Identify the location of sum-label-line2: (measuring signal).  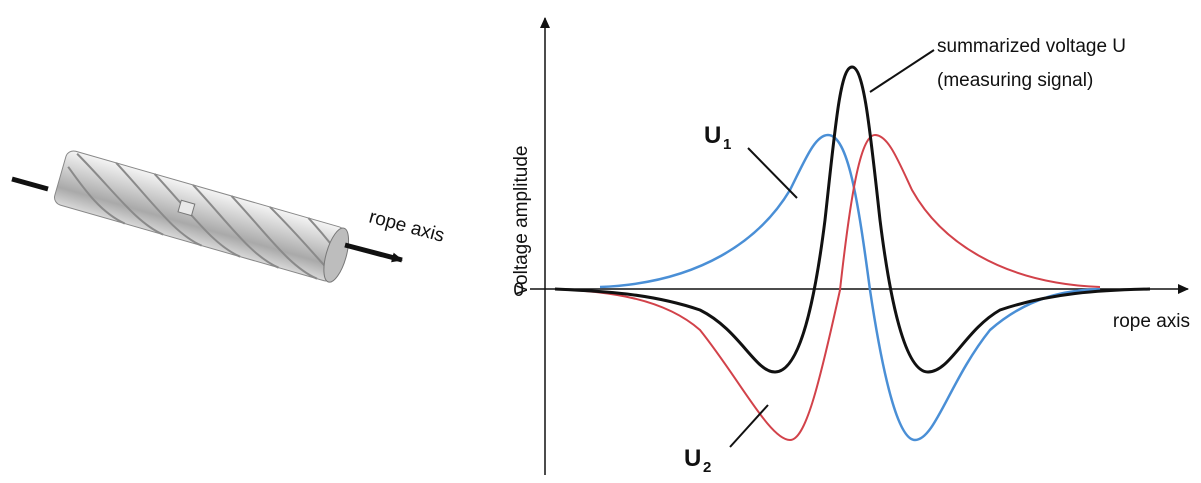
(1015, 80).